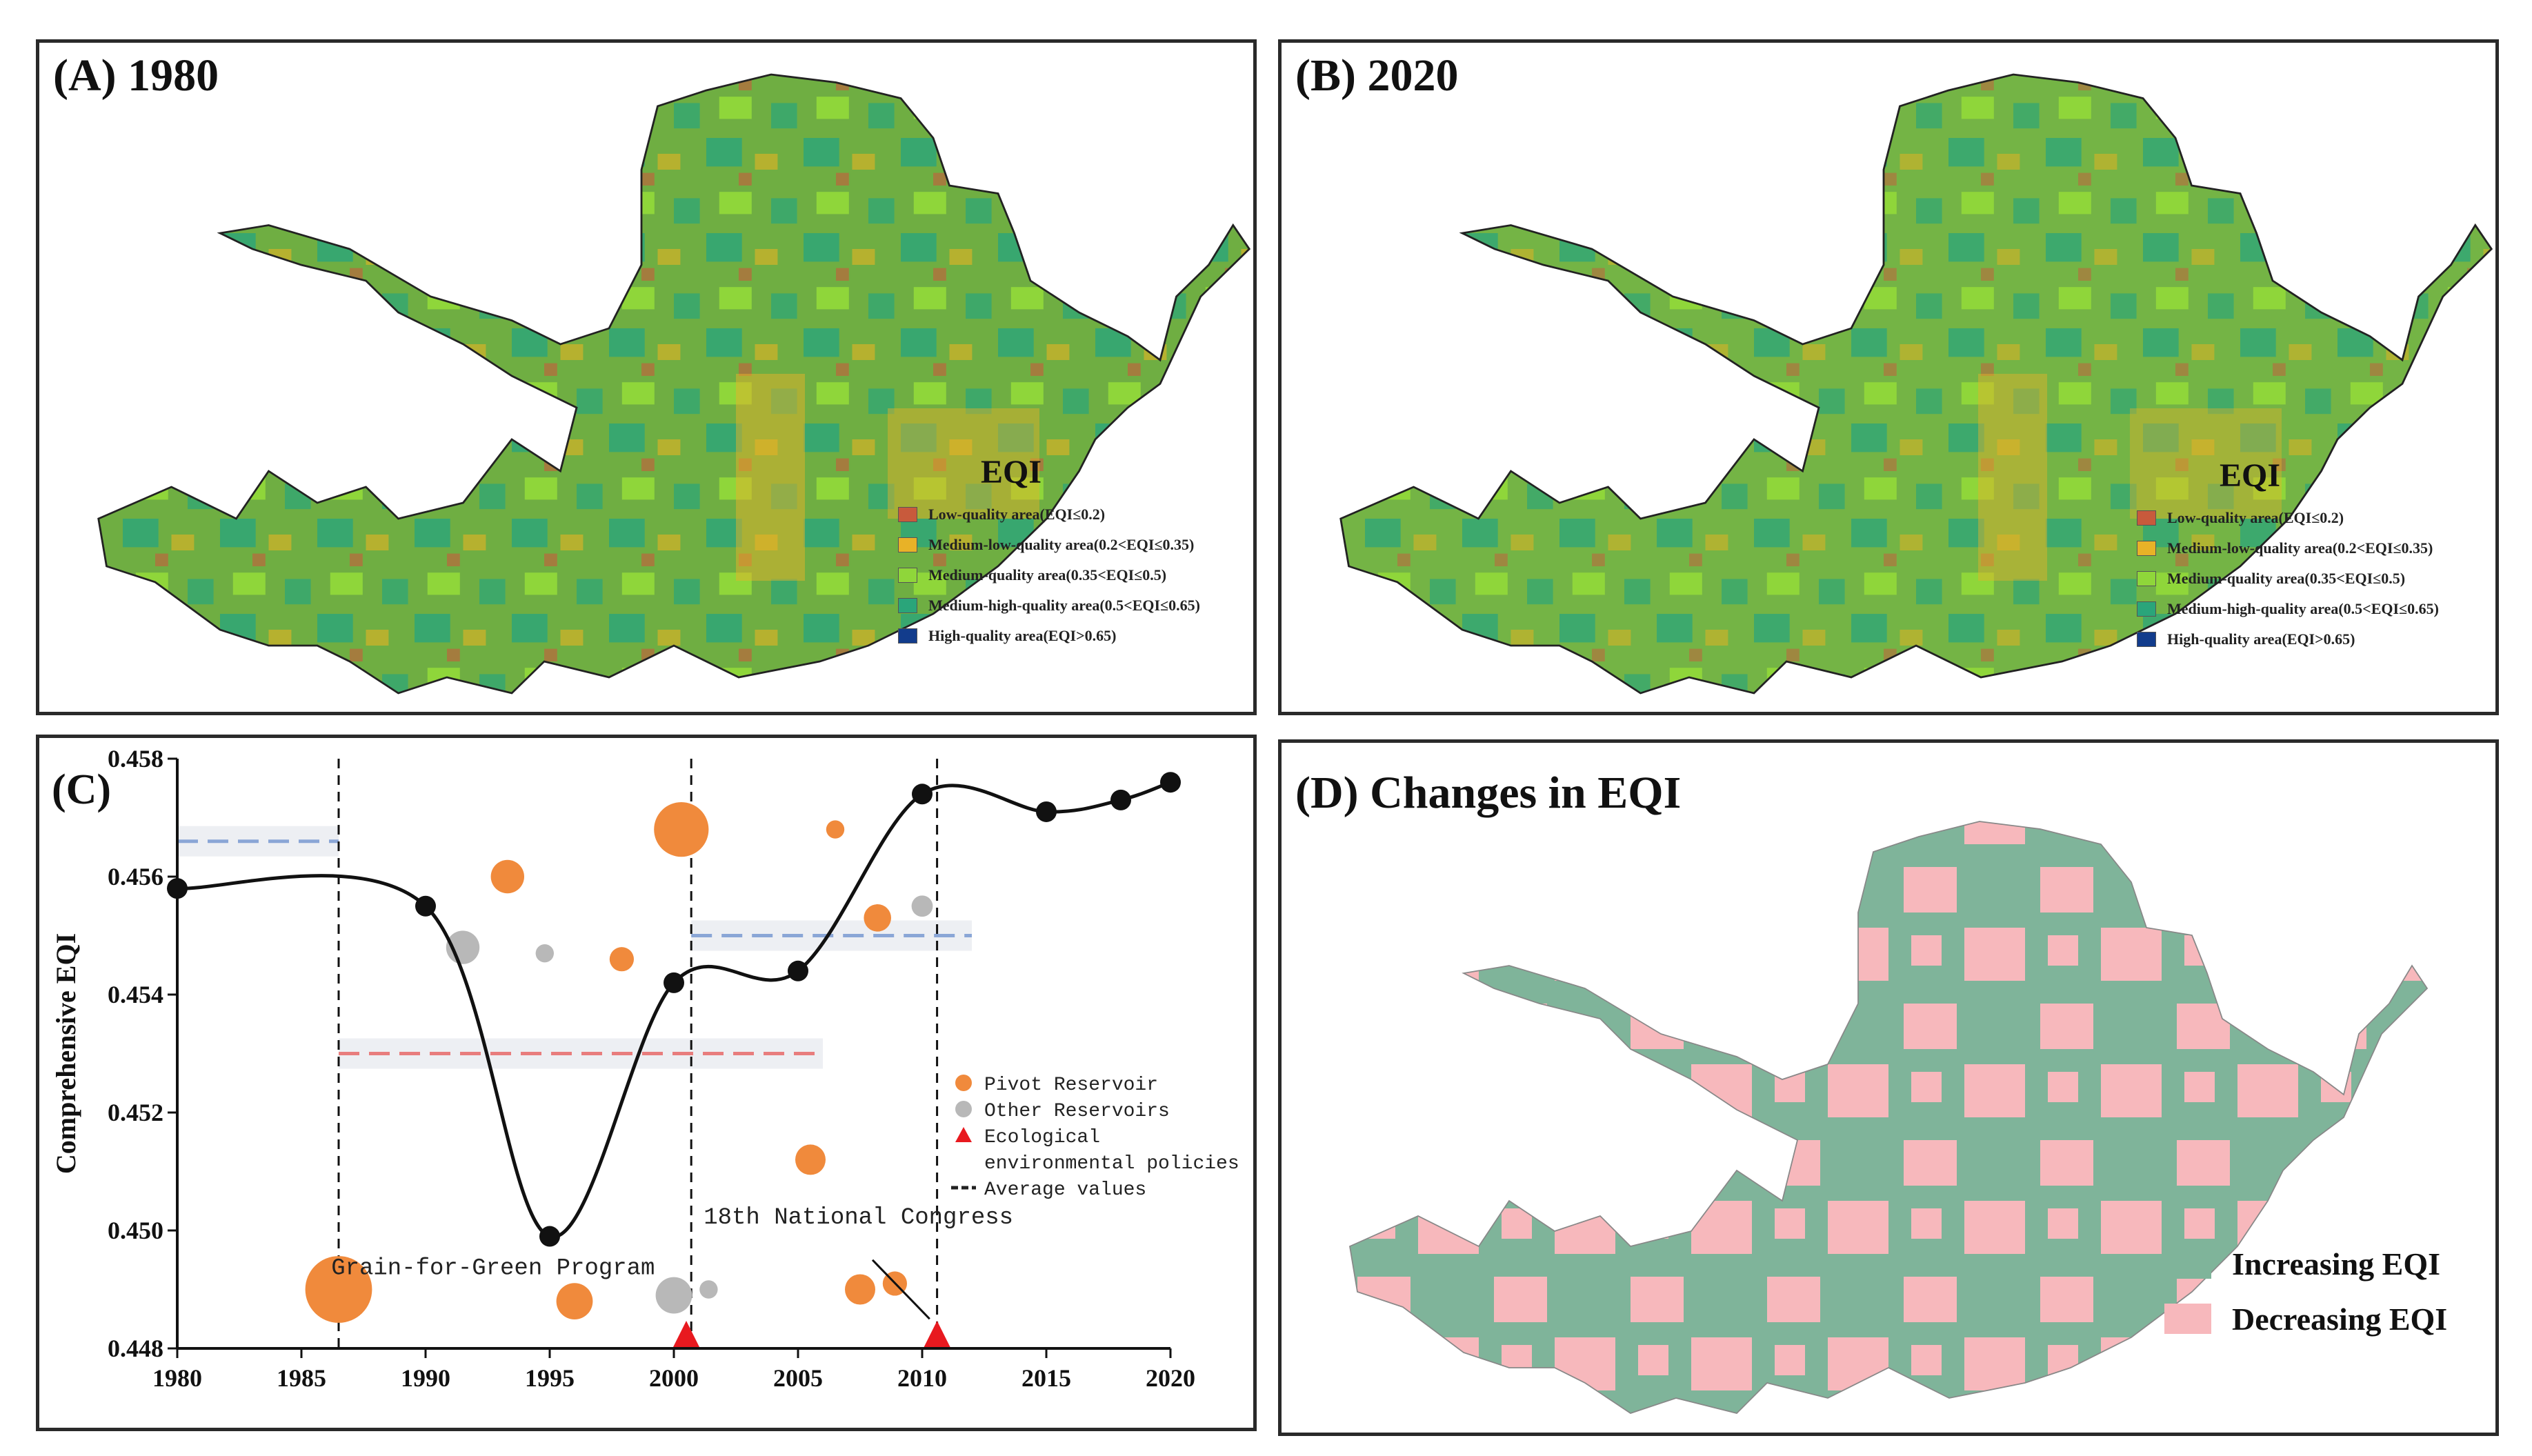  I want to click on change-legend: Increasing EQI Decreasing EQI, so click(2305, 1291).